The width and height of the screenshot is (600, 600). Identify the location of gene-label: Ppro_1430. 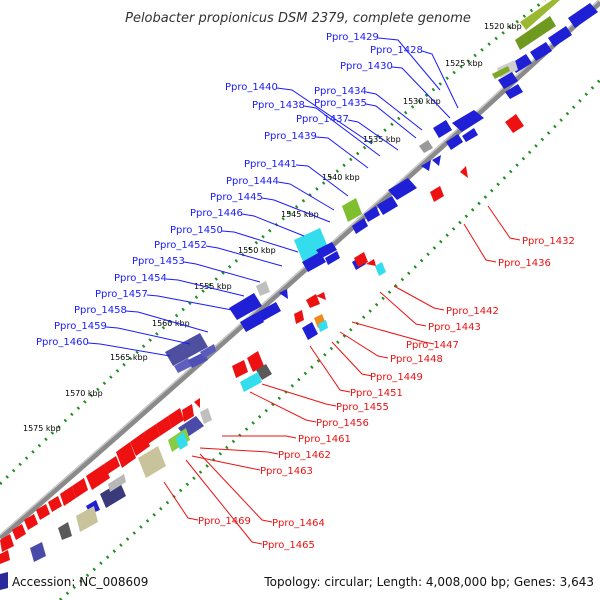
(366, 66).